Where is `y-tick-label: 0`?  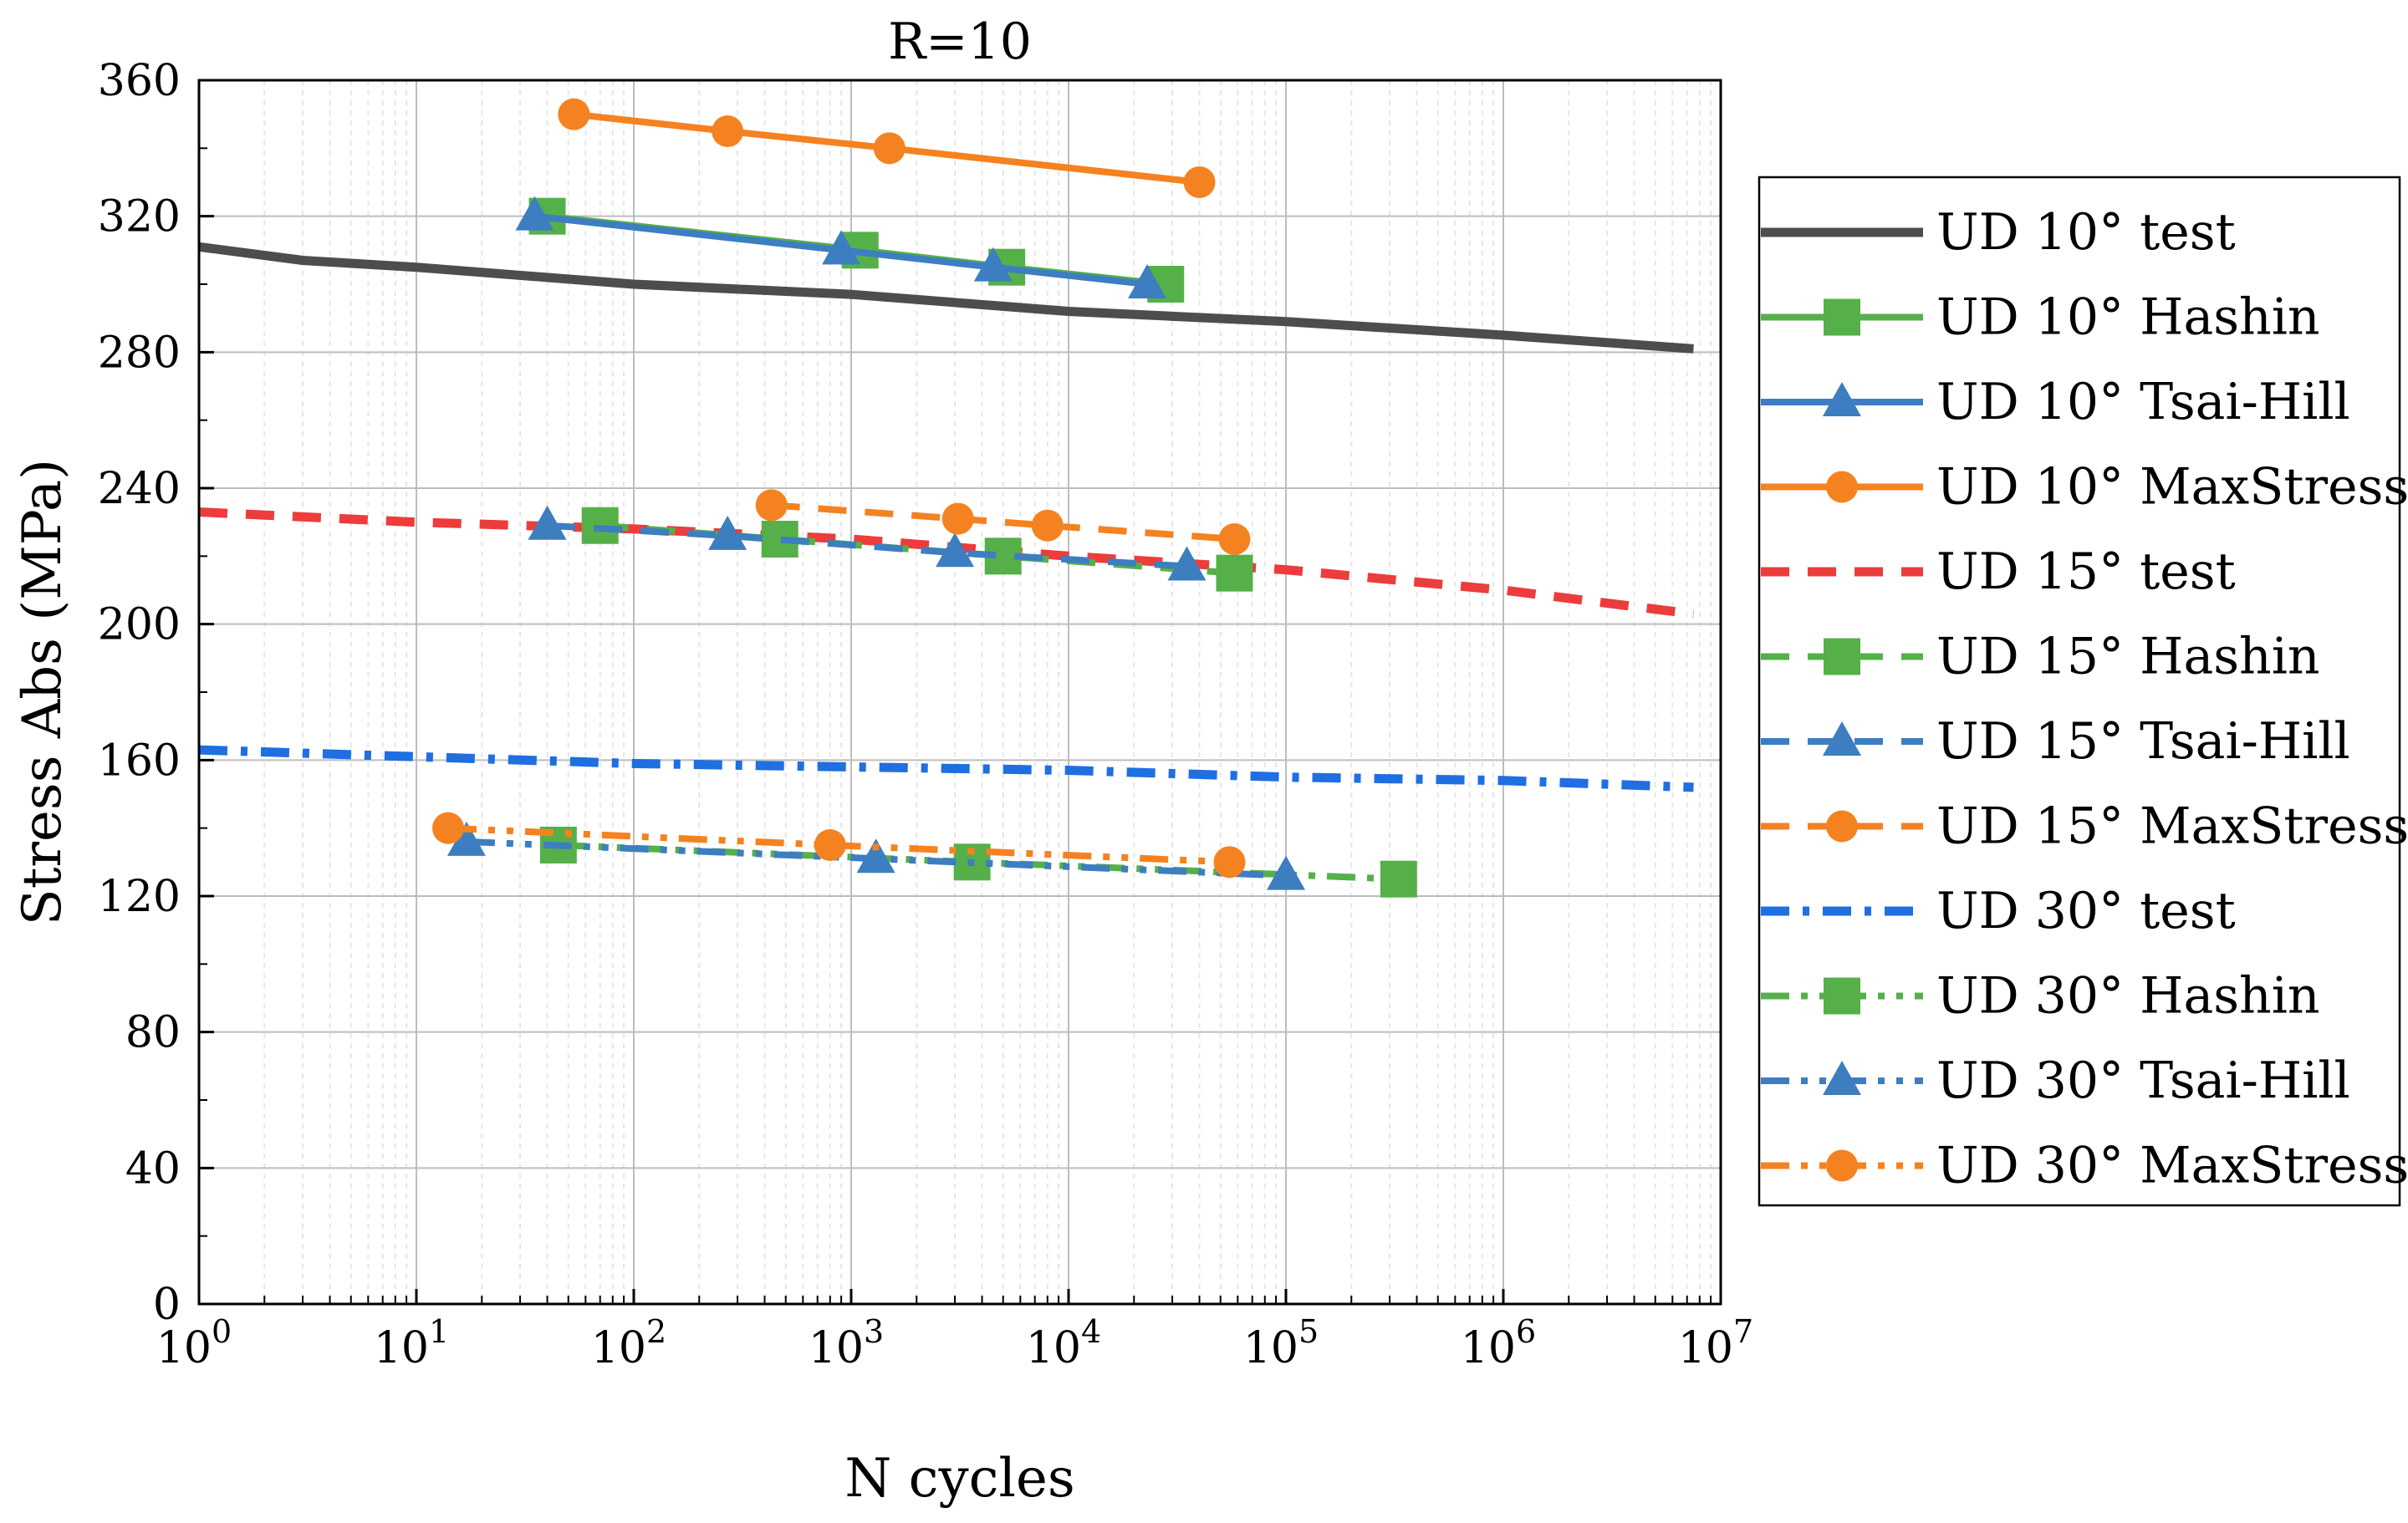
y-tick-label: 0 is located at coordinates (167, 1305).